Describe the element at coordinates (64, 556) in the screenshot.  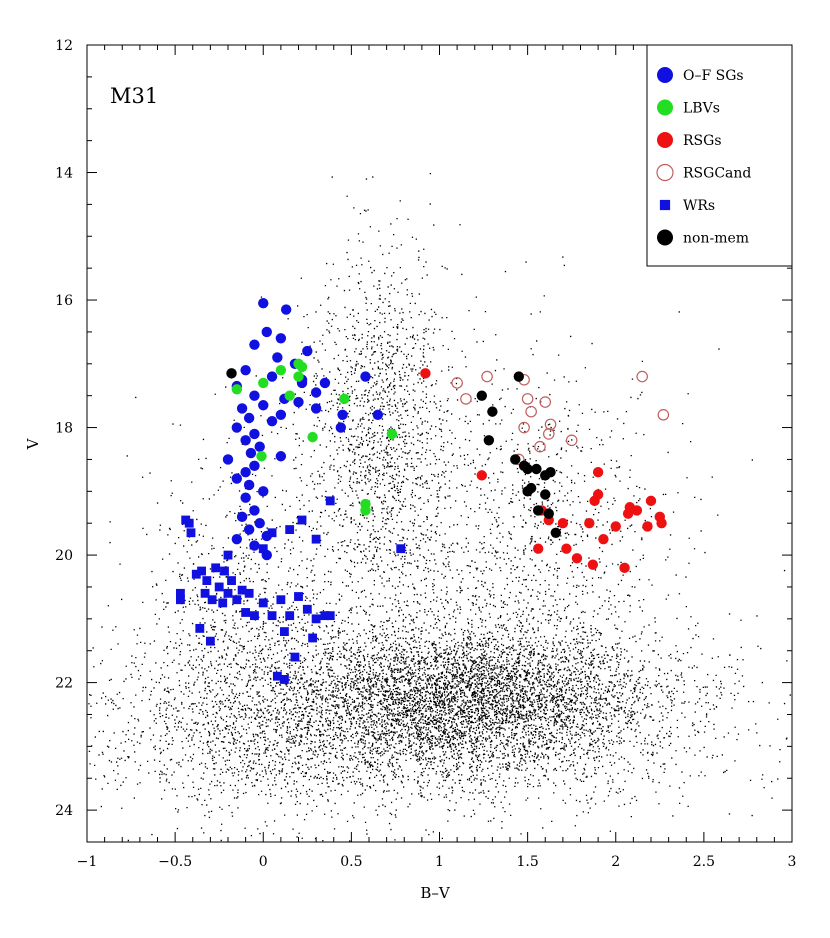
I see `y-tick-label: 20` at that location.